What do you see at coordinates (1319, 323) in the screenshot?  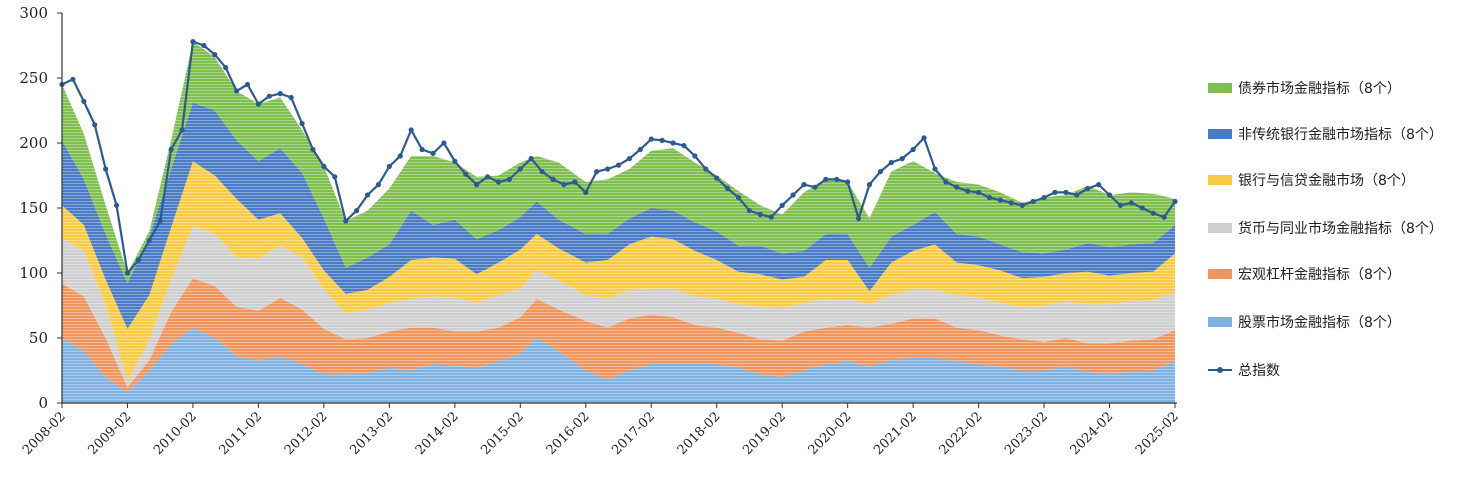 I see `legend-label-stock: 股票市场金融指标（8个）` at bounding box center [1319, 323].